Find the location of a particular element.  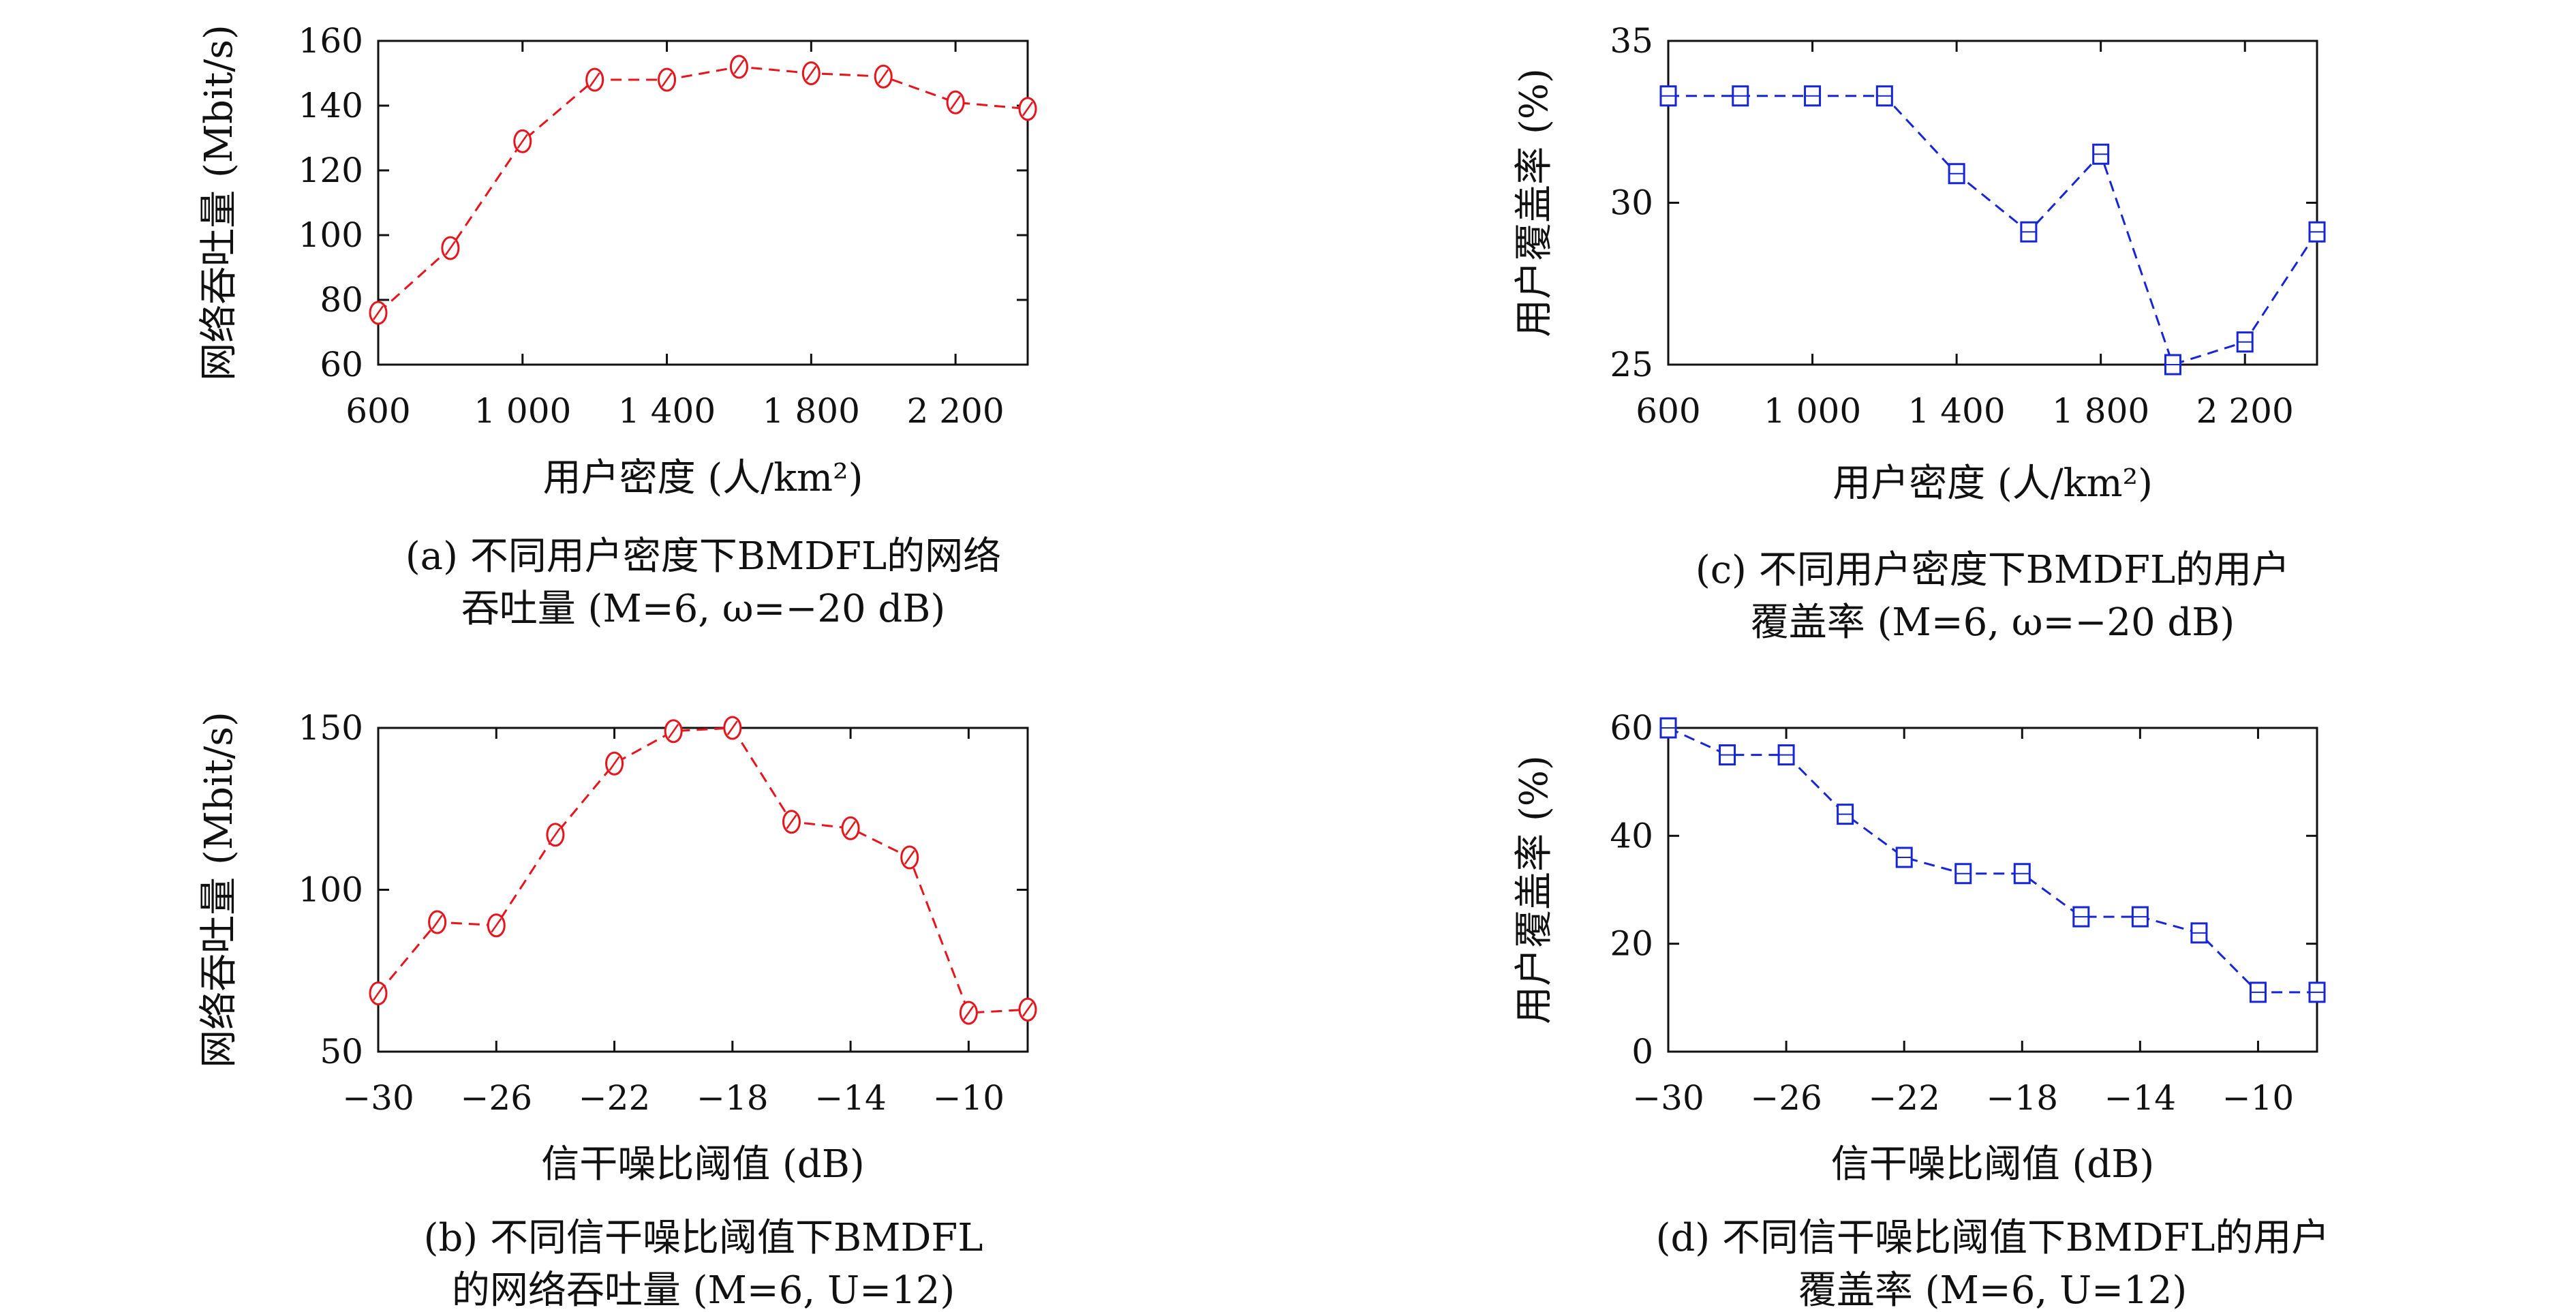

caption-line-1: (b) 不同信干噪比阈值下BMDFL is located at coordinates (703, 1238).